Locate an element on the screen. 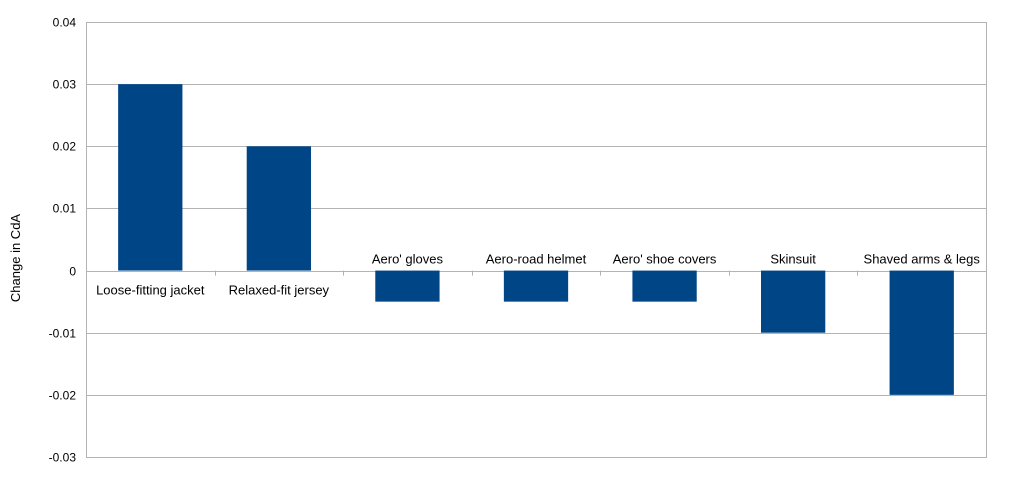  category-label: Loose-fitting jacket is located at coordinates (150, 290).